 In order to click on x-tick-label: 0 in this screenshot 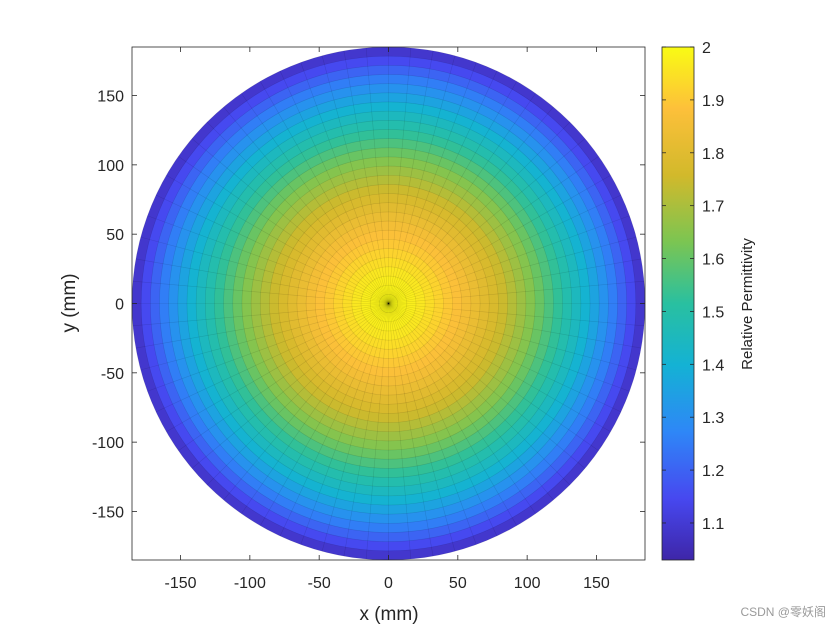, I will do `click(388, 583)`.